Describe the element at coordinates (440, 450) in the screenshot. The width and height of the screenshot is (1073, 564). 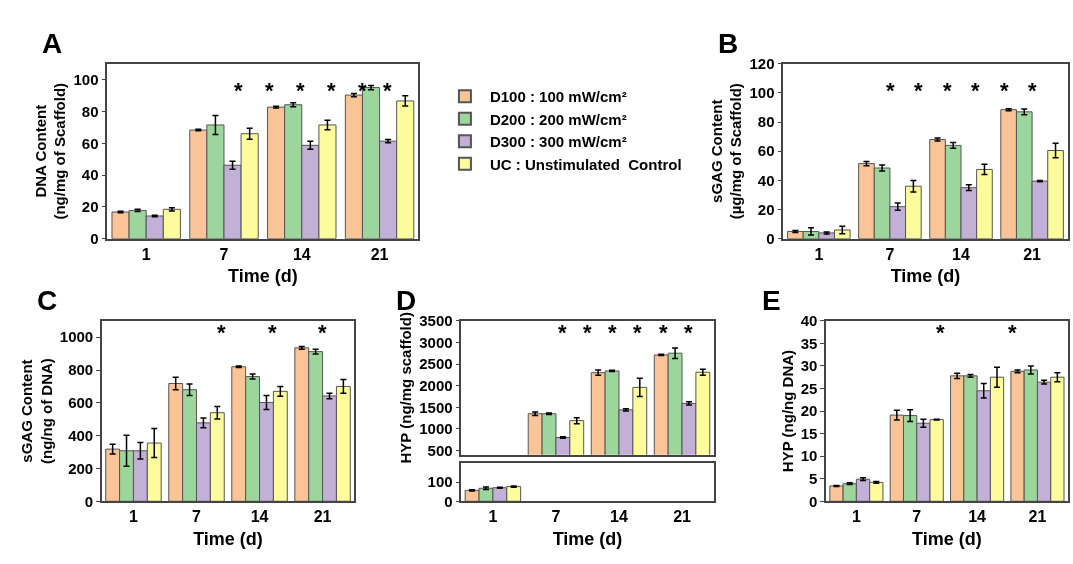
I see `y-tick-label: 500` at that location.